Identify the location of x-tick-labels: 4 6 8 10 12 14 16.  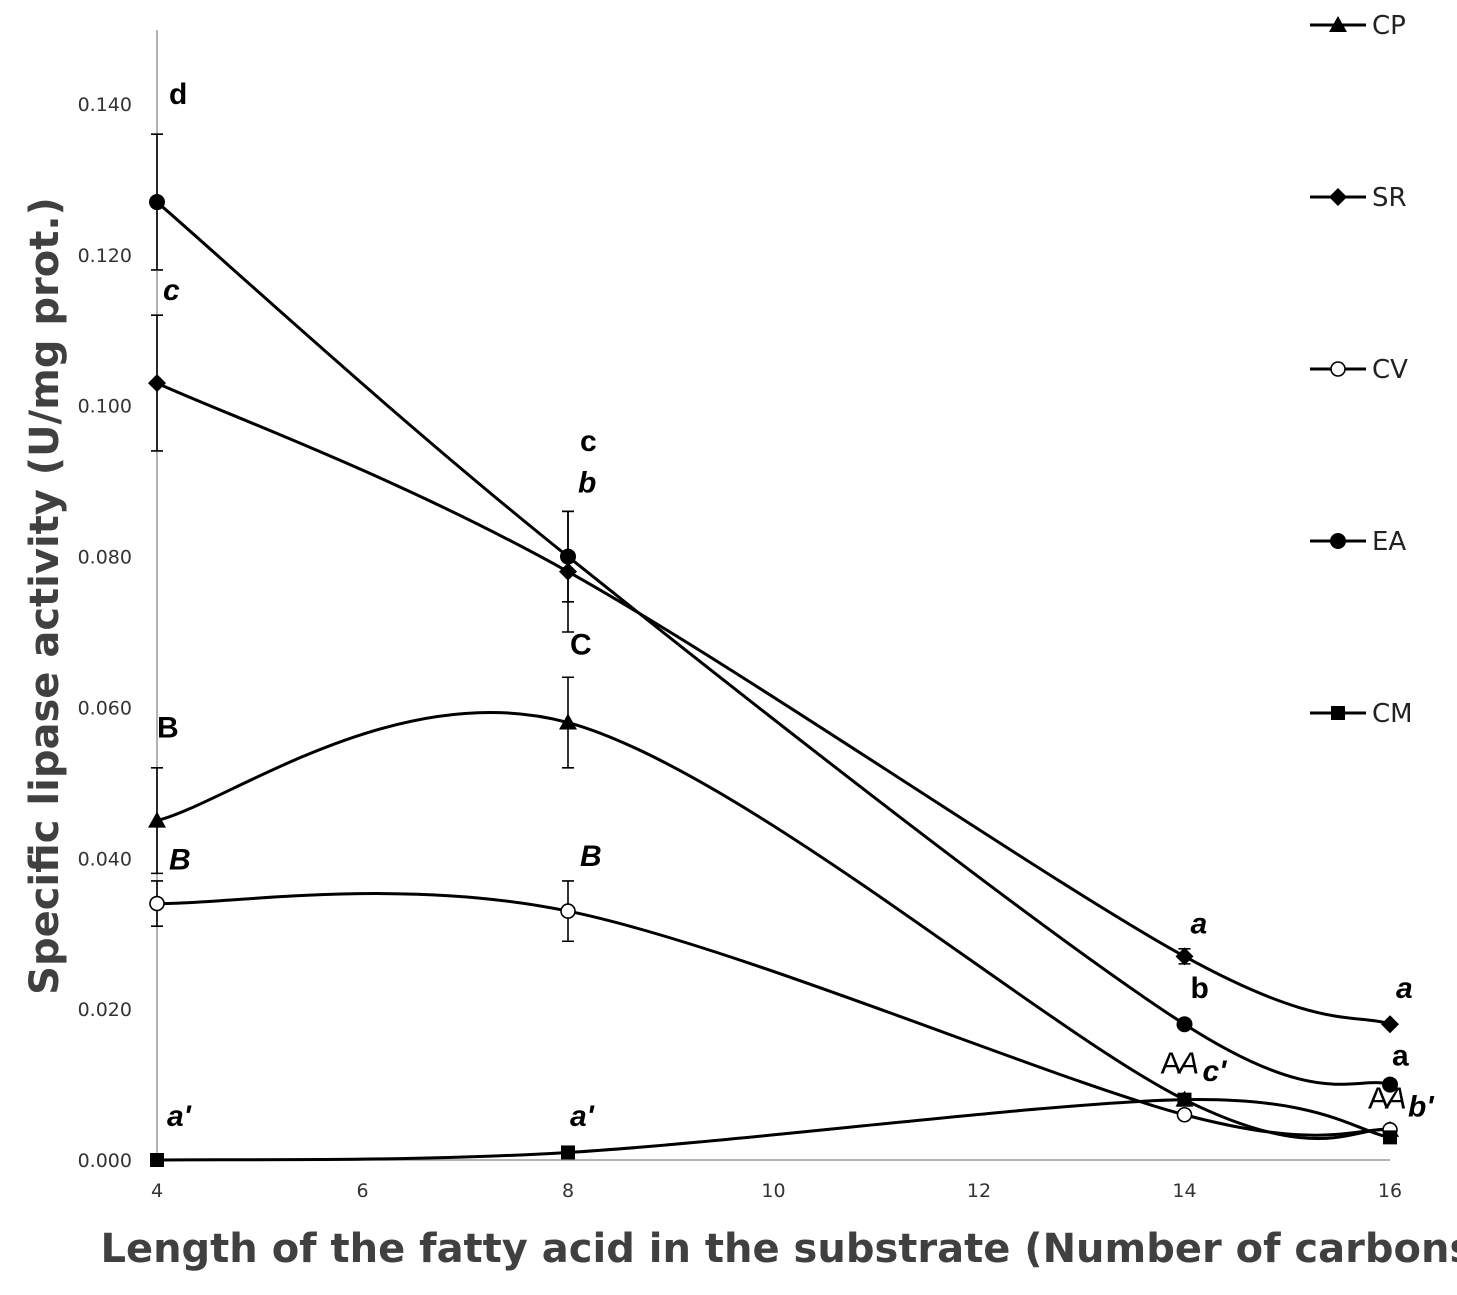
(776, 1191).